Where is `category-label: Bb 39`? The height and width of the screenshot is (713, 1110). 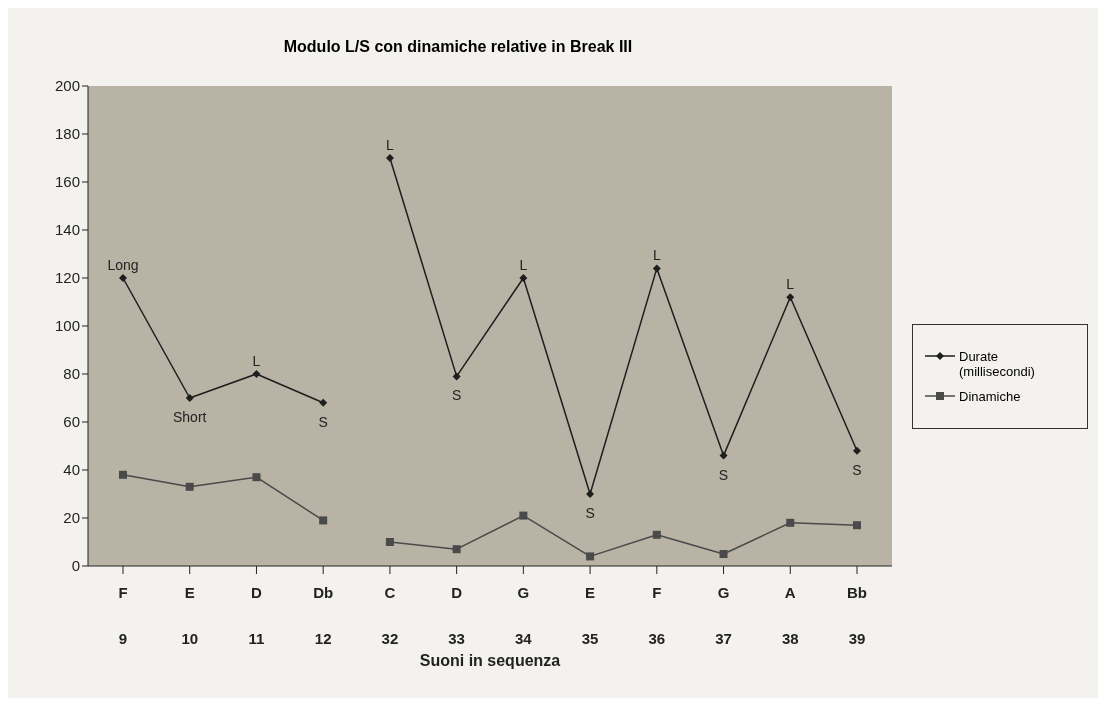
category-label: Bb 39 is located at coordinates (857, 615).